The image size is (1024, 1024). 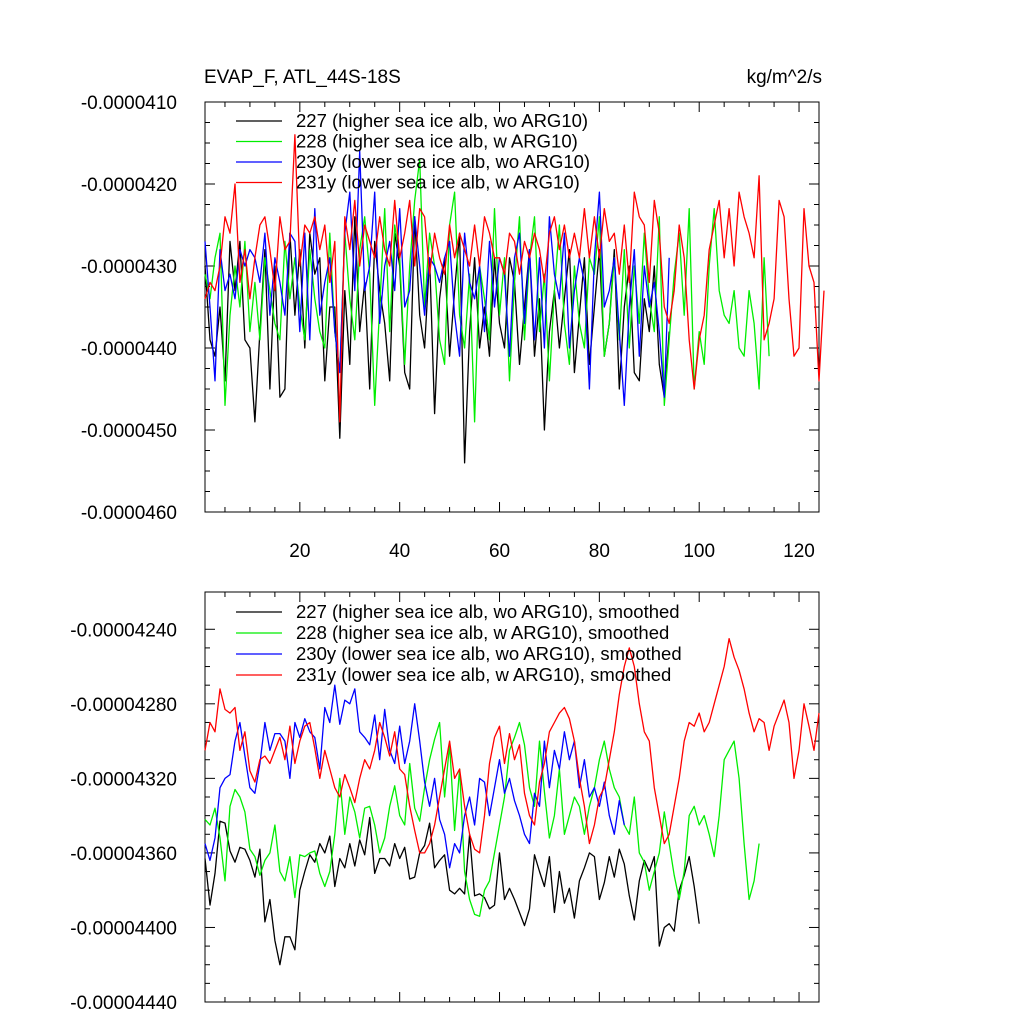 I want to click on y-tick-label: -0.00004400, so click(x=123, y=928).